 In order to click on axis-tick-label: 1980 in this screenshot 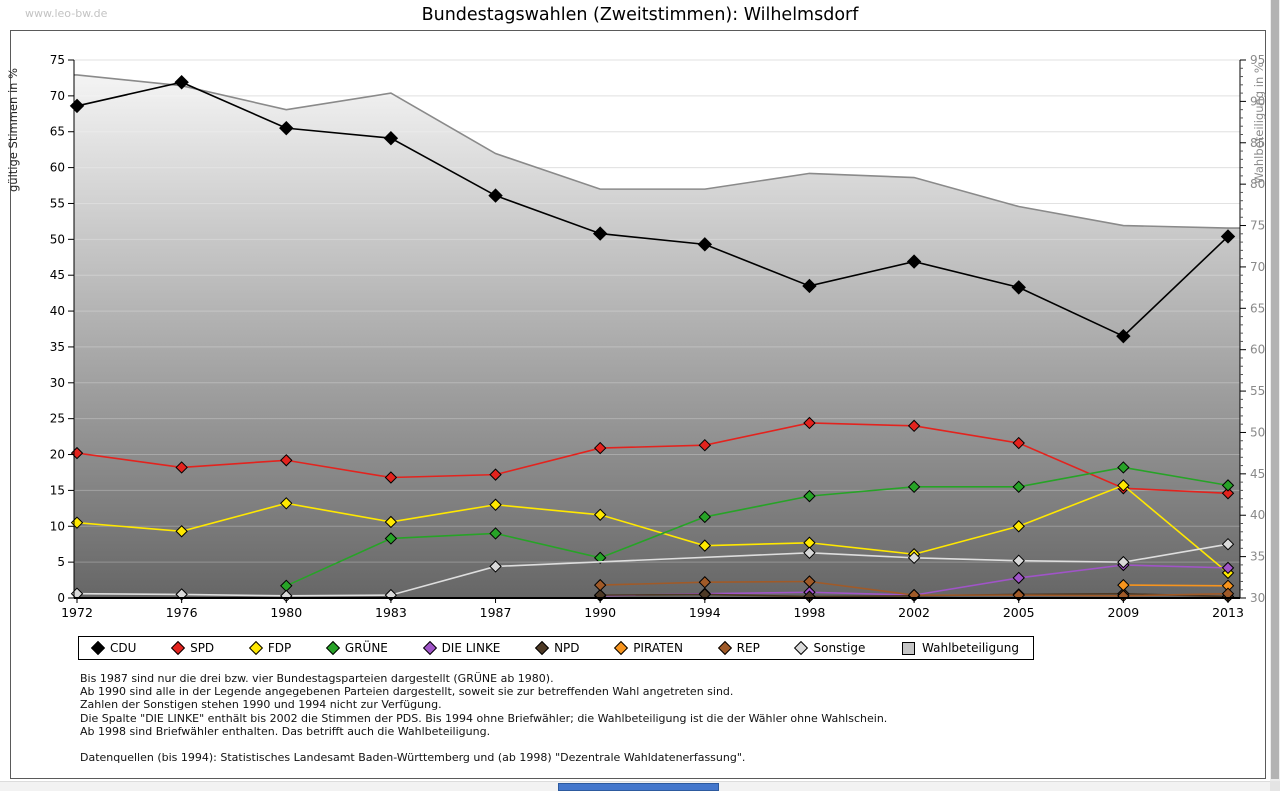, I will do `click(286, 612)`.